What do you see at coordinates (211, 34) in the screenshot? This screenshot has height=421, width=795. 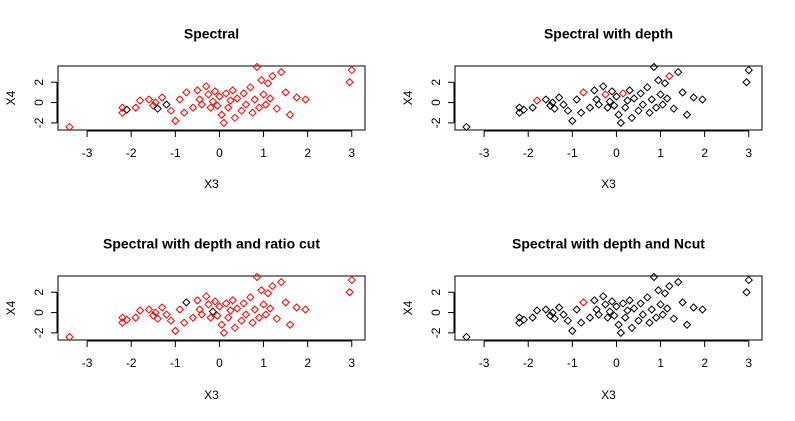 I see `chart-title: Spectral` at bounding box center [211, 34].